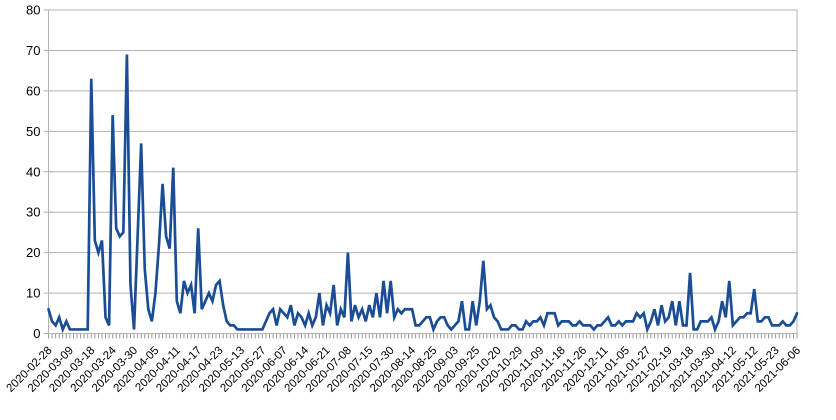  Describe the element at coordinates (33, 10) in the screenshot. I see `y-axis-label: 80` at that location.